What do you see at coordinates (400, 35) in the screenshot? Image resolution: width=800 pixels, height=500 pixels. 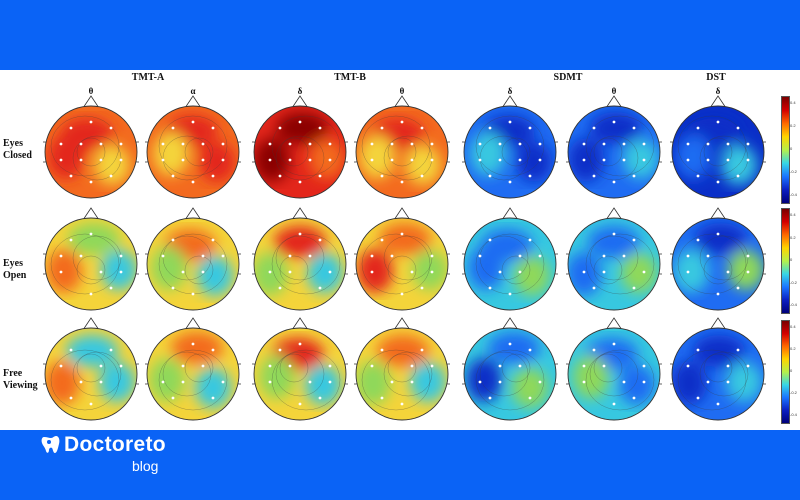 I see `top-blue-band` at bounding box center [400, 35].